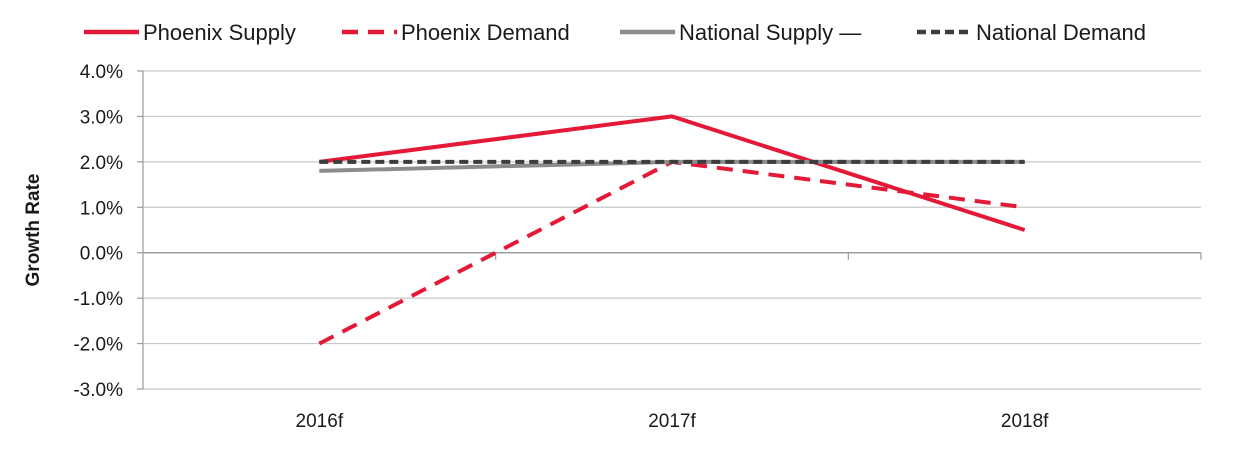 The image size is (1254, 470). What do you see at coordinates (101, 72) in the screenshot?
I see `y-tick-label: 4.0%` at bounding box center [101, 72].